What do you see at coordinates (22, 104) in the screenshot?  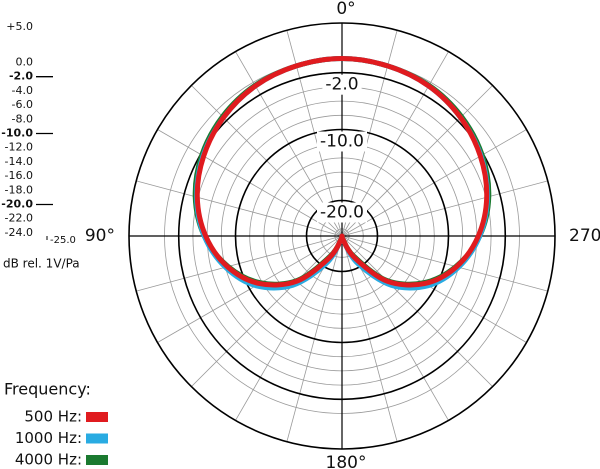 I see `r-tick-label: -6.0` at bounding box center [22, 104].